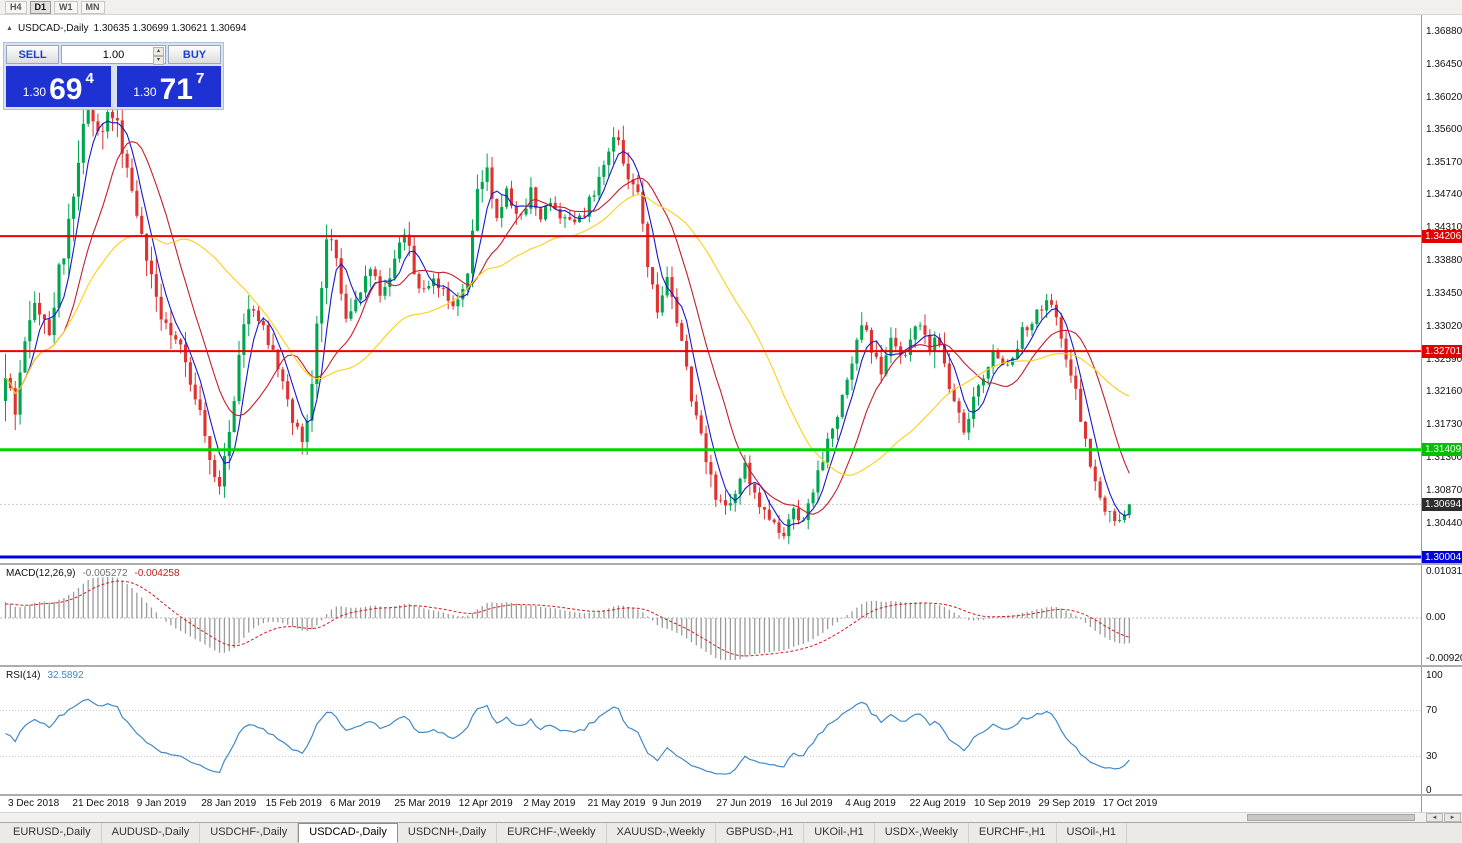 This screenshot has height=843, width=1462. Describe the element at coordinates (113, 76) in the screenshot. I see `one-click-trading-panel: SELL 1.00 ▴ ▾ BUY 1.30 69 4 1.30 71 7` at that location.